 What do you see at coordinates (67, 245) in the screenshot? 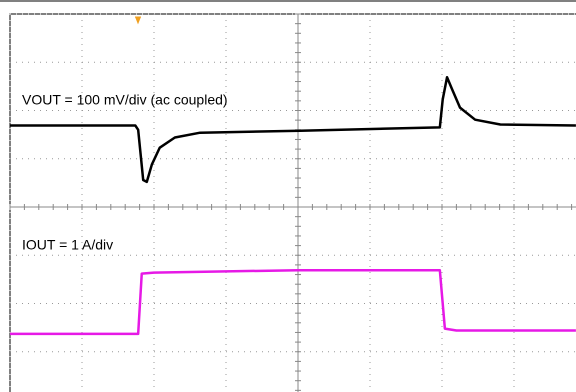
I see `trace-label: IOUT = 1 A/div` at bounding box center [67, 245].